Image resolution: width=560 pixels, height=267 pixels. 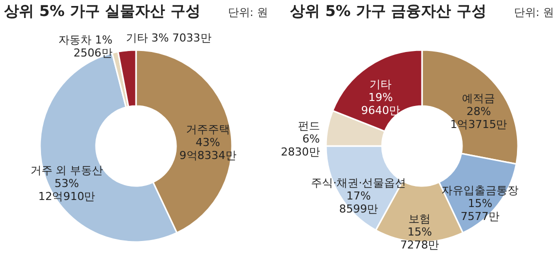 I want to click on data-label: 19% 9640만, so click(x=380, y=104).